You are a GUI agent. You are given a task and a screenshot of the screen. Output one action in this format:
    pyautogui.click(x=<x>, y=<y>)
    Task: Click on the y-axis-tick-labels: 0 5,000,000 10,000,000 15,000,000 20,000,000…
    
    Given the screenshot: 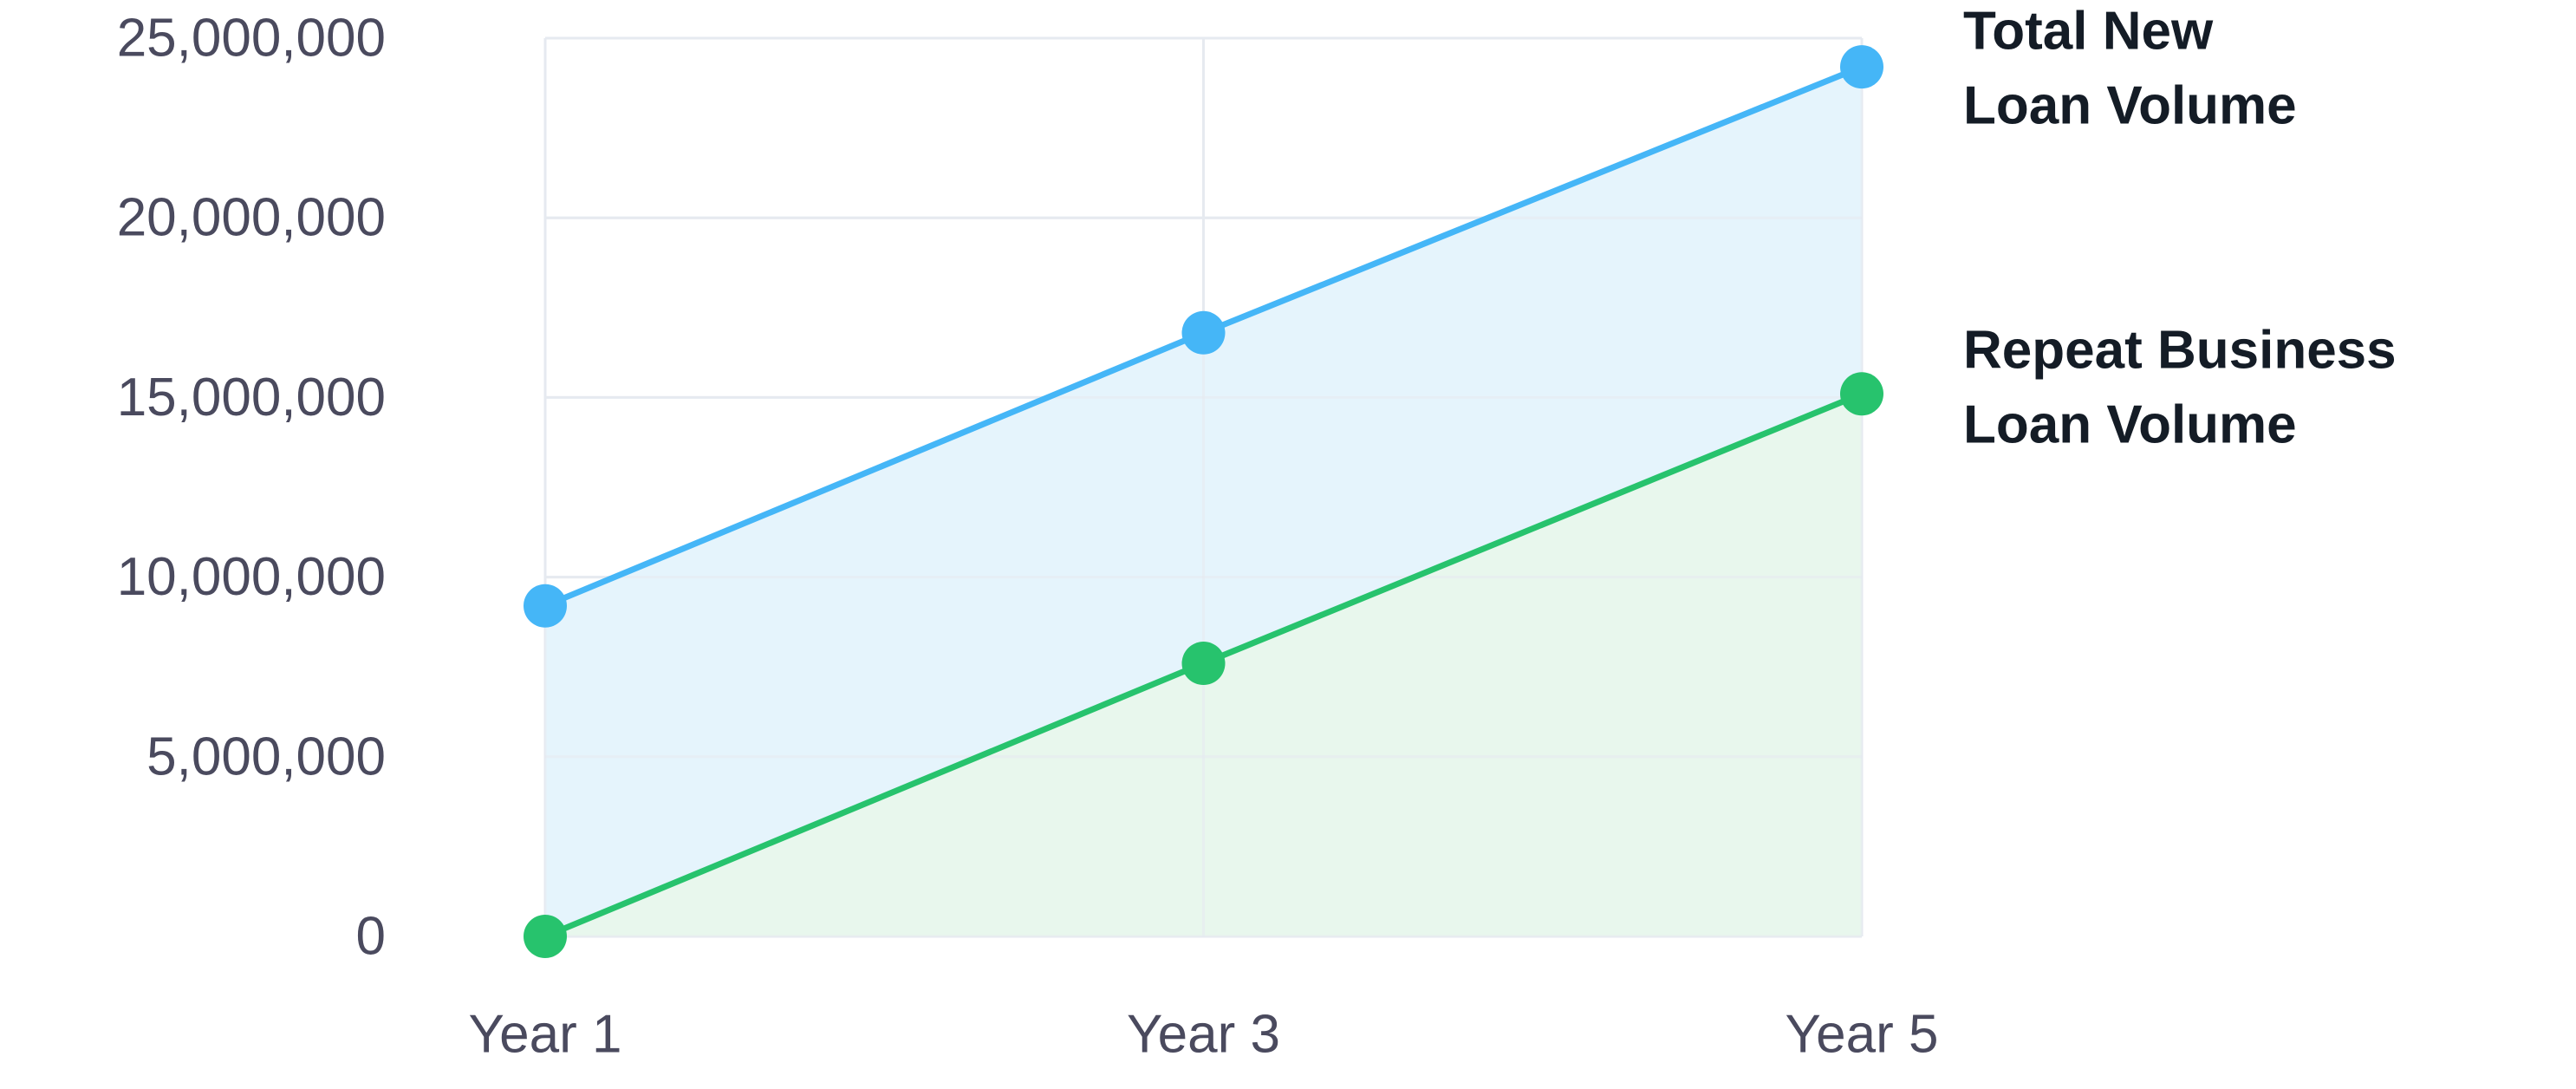 What is the action you would take?
    pyautogui.click(x=251, y=488)
    